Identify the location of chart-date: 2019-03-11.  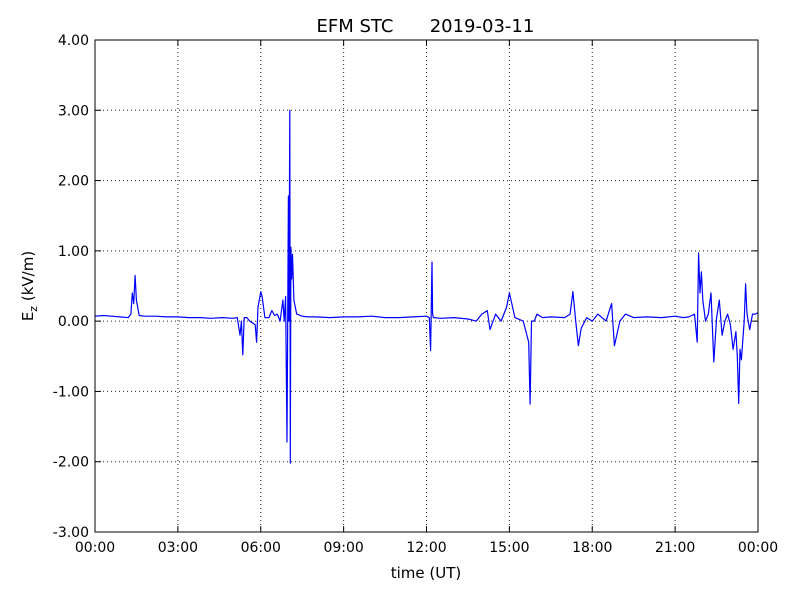
(482, 26).